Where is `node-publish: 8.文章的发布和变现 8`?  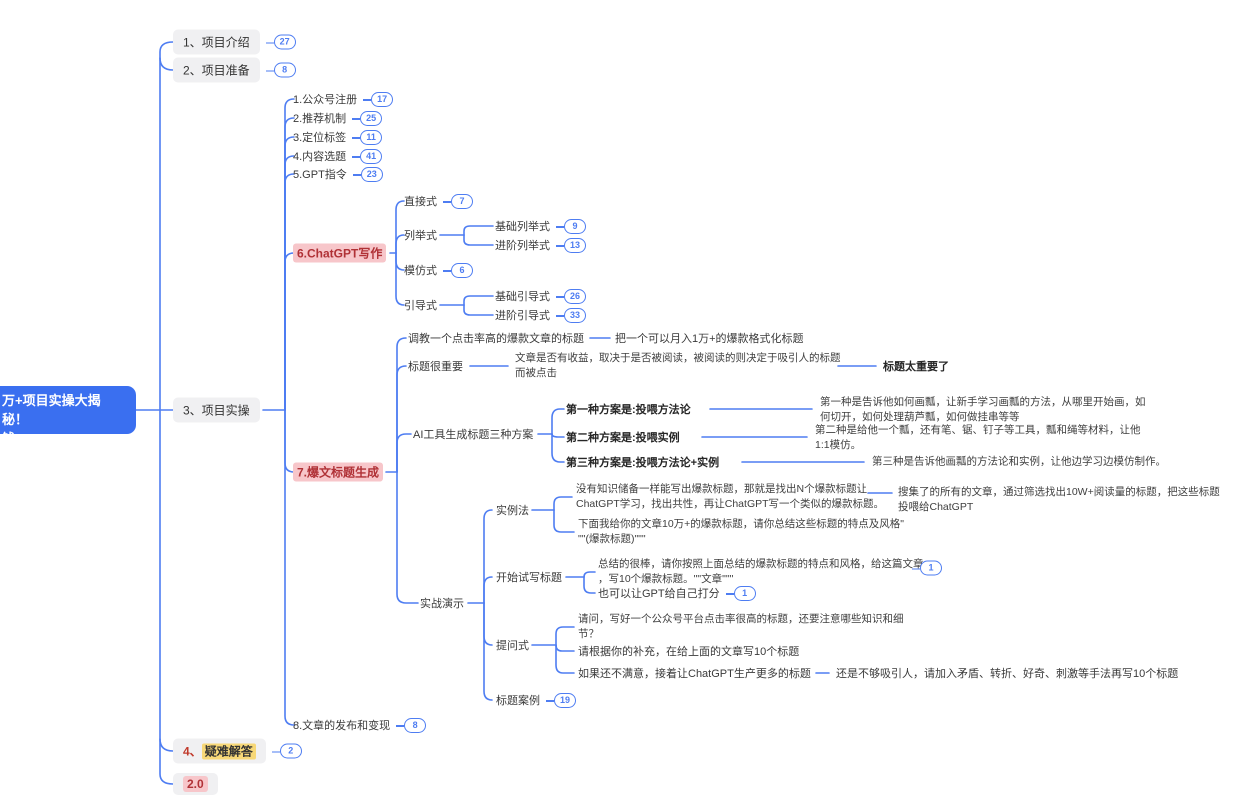
node-publish: 8.文章的发布和变现 8 is located at coordinates (360, 725).